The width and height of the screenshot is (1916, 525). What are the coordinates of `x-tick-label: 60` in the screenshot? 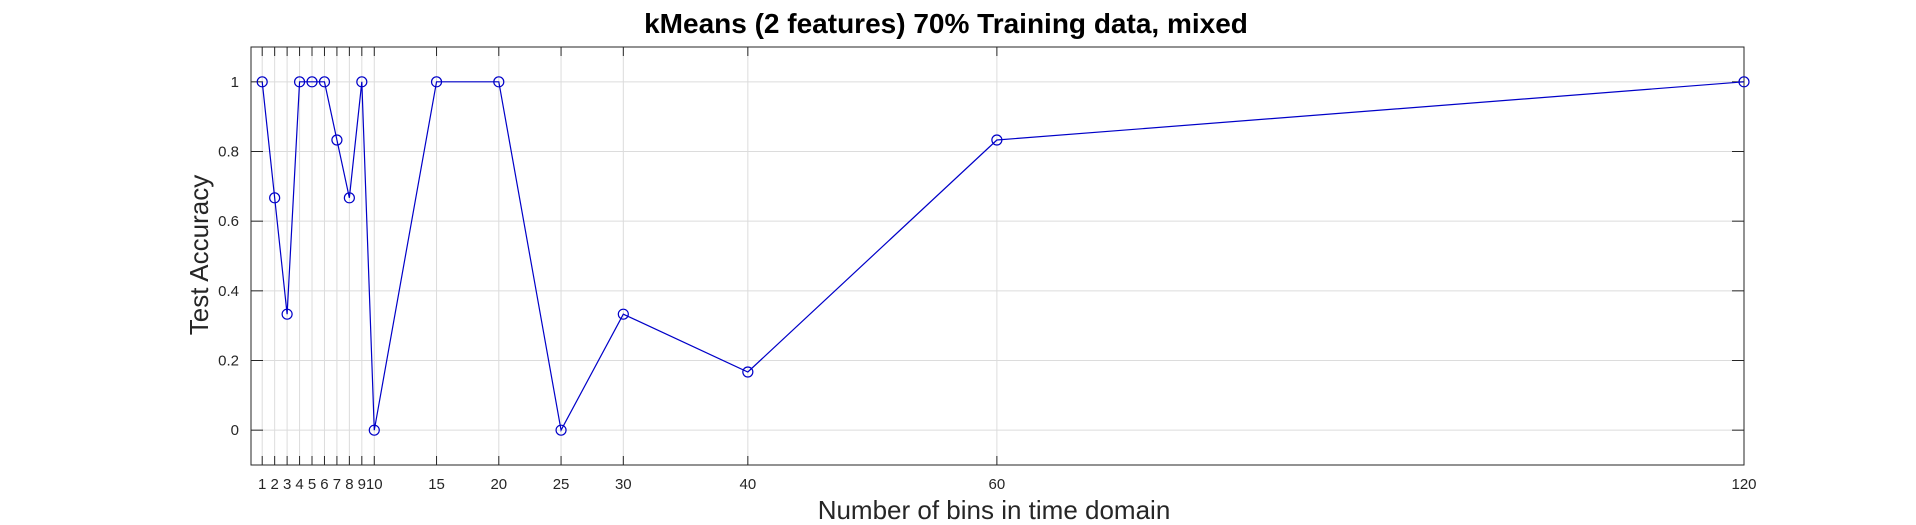 It's located at (997, 484).